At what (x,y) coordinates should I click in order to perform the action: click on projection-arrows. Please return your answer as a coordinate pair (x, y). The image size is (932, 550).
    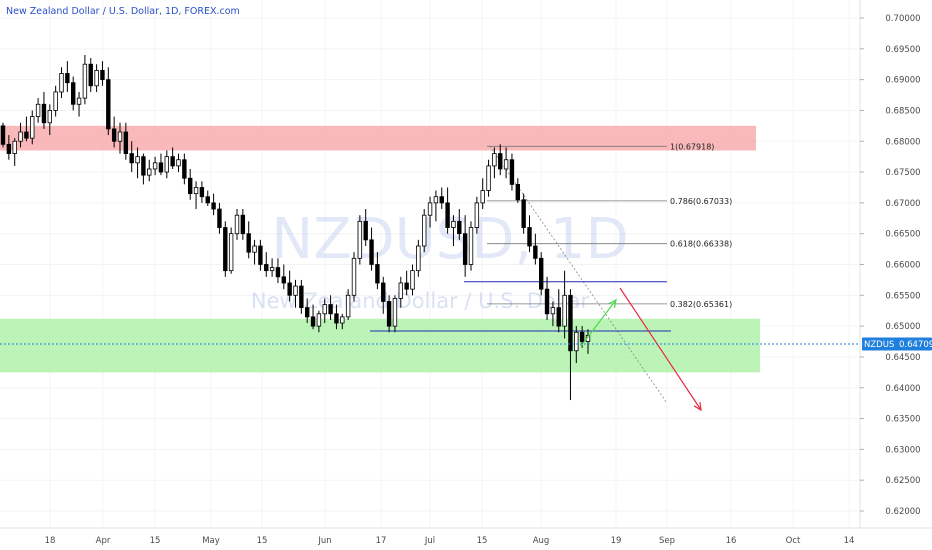
    Looking at the image, I should click on (641, 349).